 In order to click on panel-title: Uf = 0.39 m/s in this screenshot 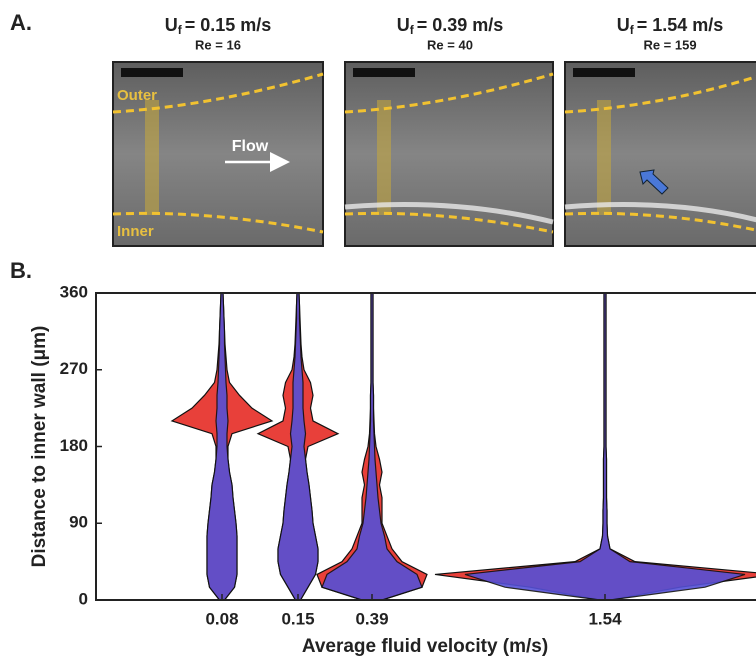, I will do `click(450, 26)`.